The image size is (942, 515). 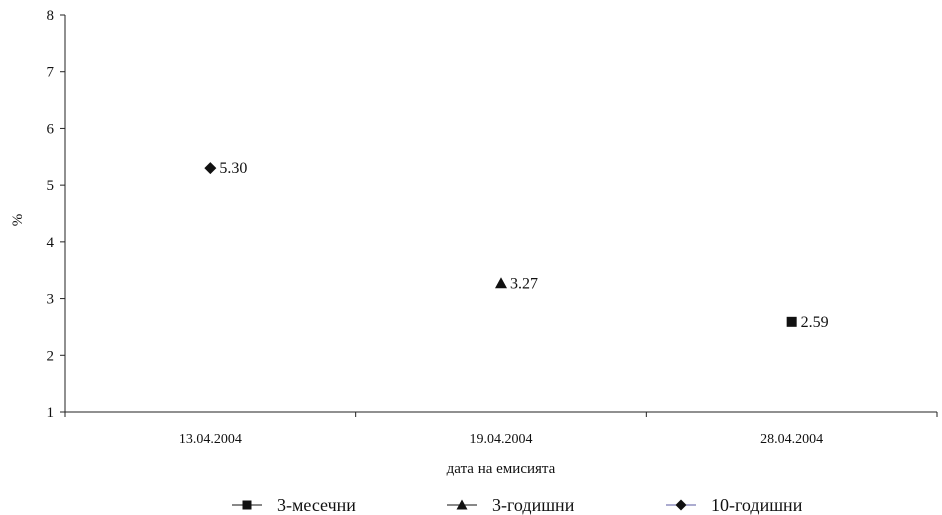 What do you see at coordinates (524, 283) in the screenshot?
I see `data-label: 3.27` at bounding box center [524, 283].